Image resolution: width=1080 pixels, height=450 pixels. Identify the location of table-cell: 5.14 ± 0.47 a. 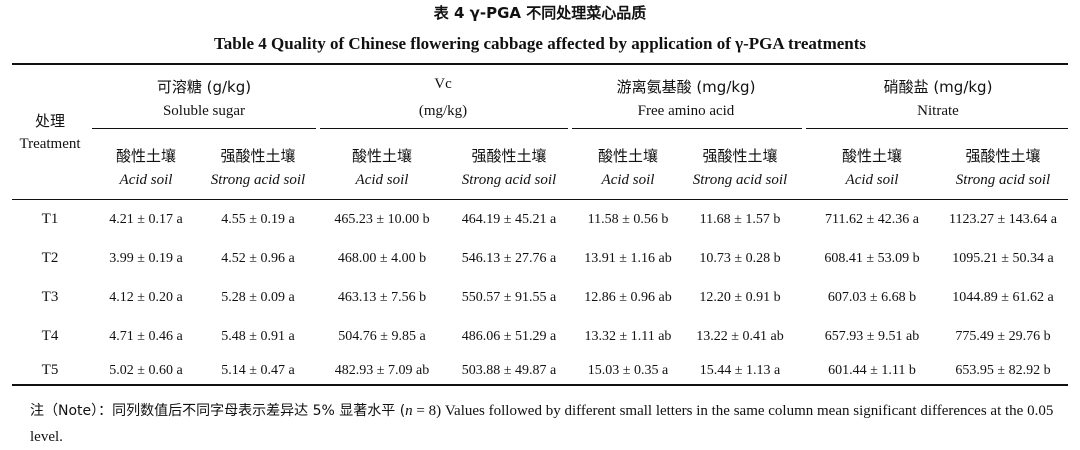
(258, 370).